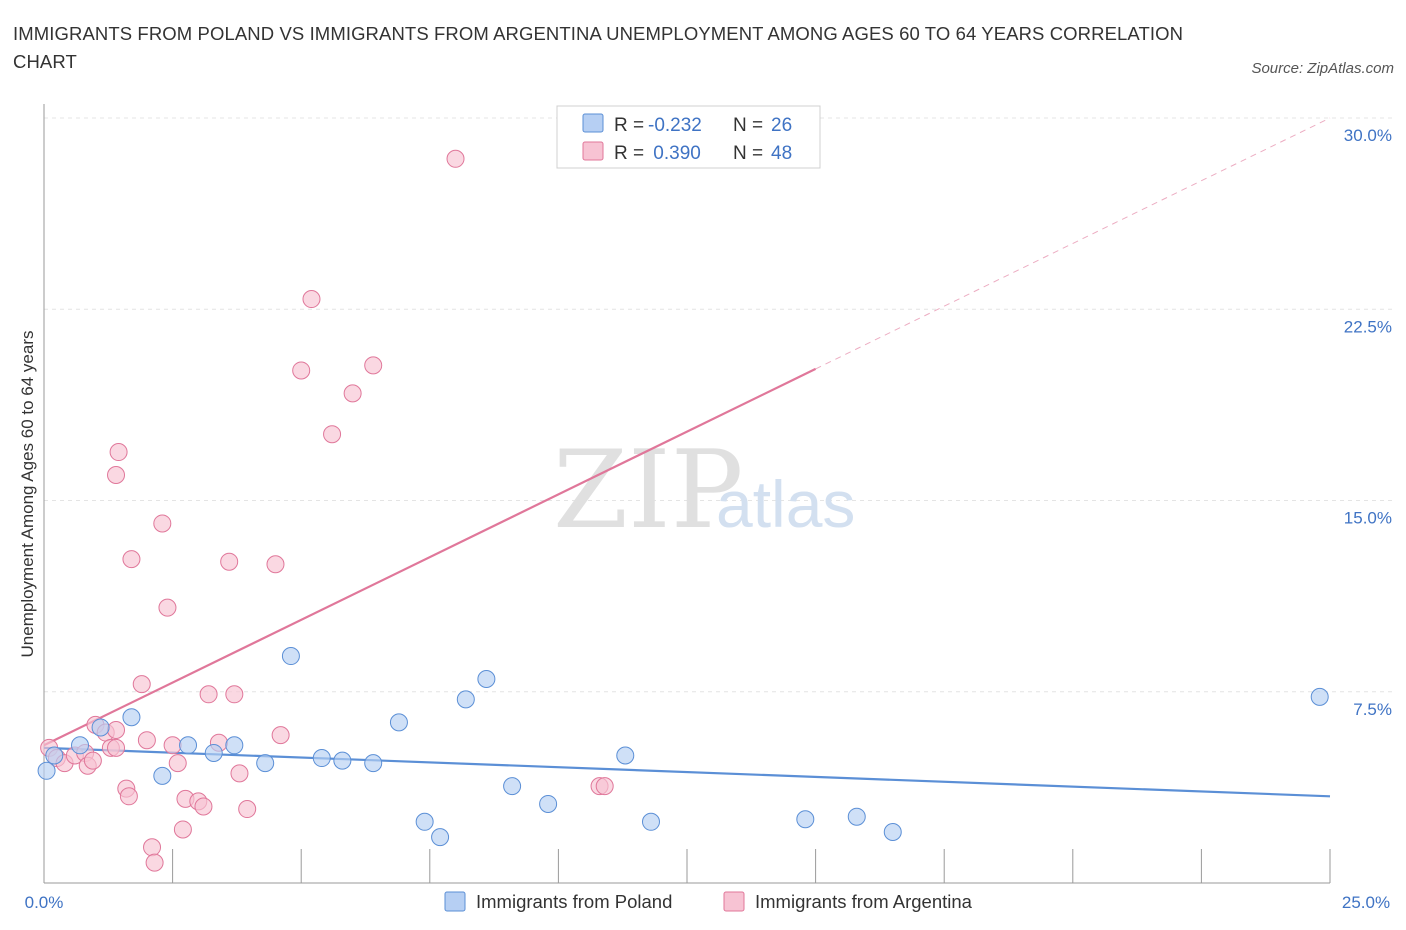  I want to click on stats-r-label-poland: R =, so click(629, 125).